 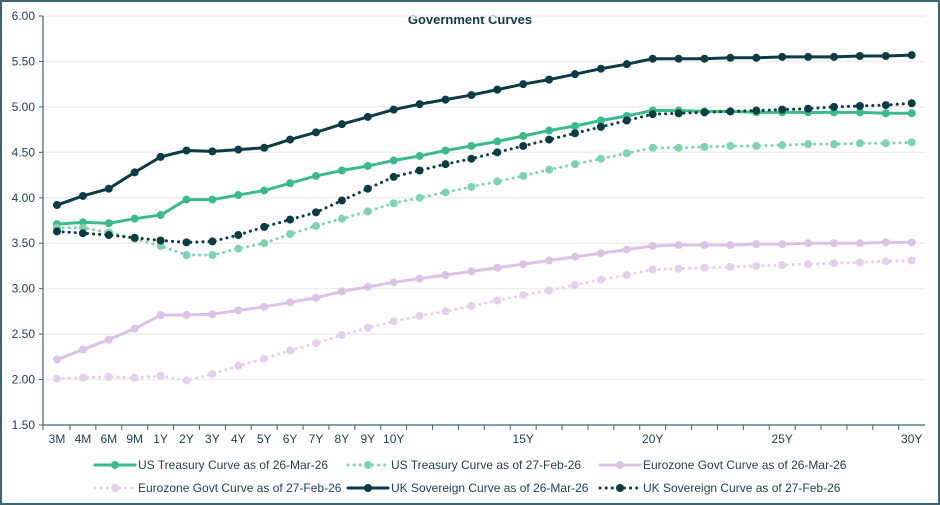 What do you see at coordinates (24, 107) in the screenshot?
I see `y-tick-label: 5.00` at bounding box center [24, 107].